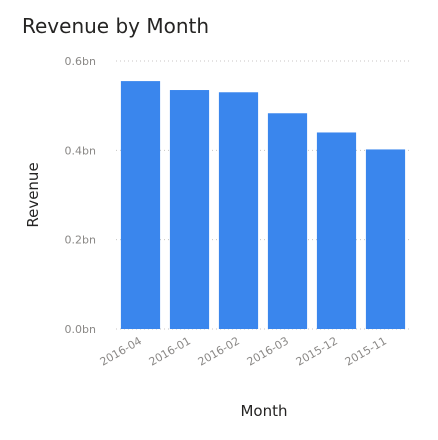 The image size is (438, 440). What do you see at coordinates (80, 195) in the screenshot?
I see `y-axis-ticks: 0.0bn 0.2bn 0.4bn 0.6bn` at bounding box center [80, 195].